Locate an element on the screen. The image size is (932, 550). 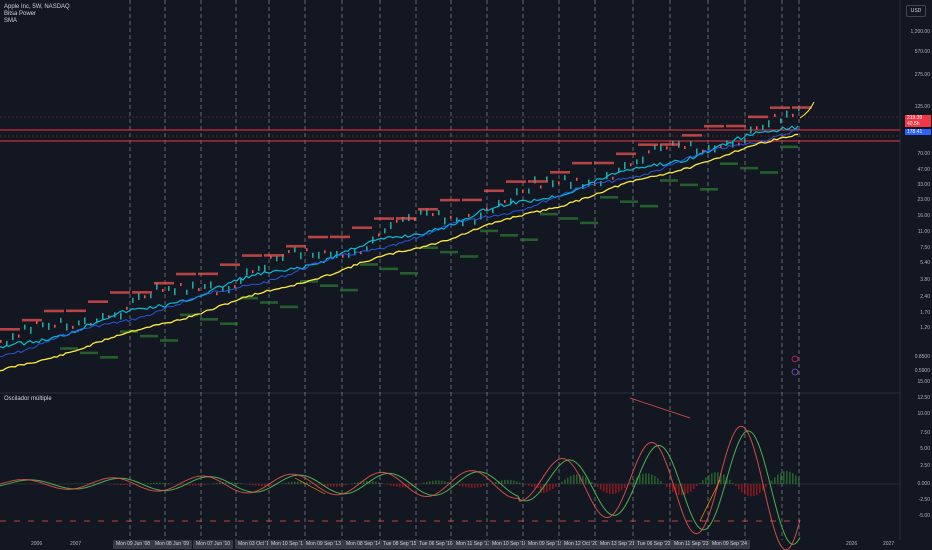
oscillator-title: Oscilador múltiple is located at coordinates (28, 399).